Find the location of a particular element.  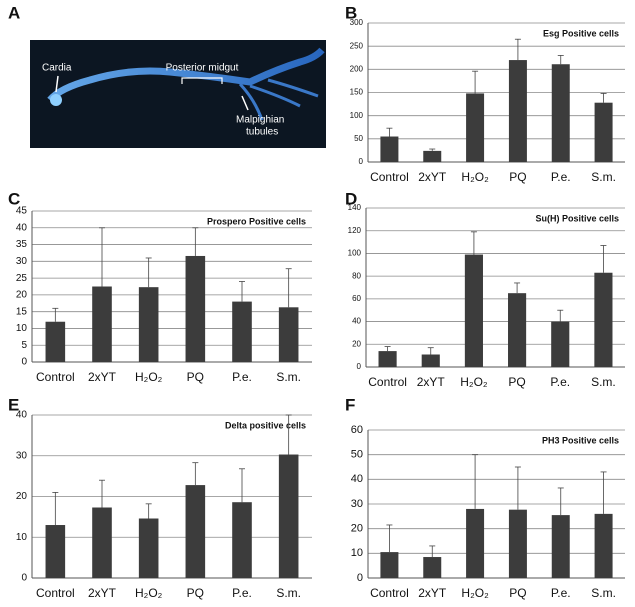

y-tick-label: 200 is located at coordinates (357, 68).